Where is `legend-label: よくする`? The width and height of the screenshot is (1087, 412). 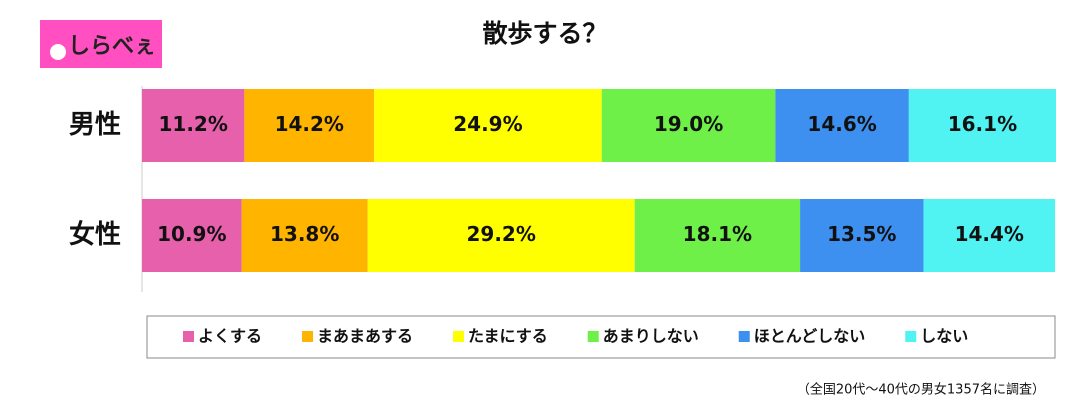
legend-label: よくする is located at coordinates (230, 336).